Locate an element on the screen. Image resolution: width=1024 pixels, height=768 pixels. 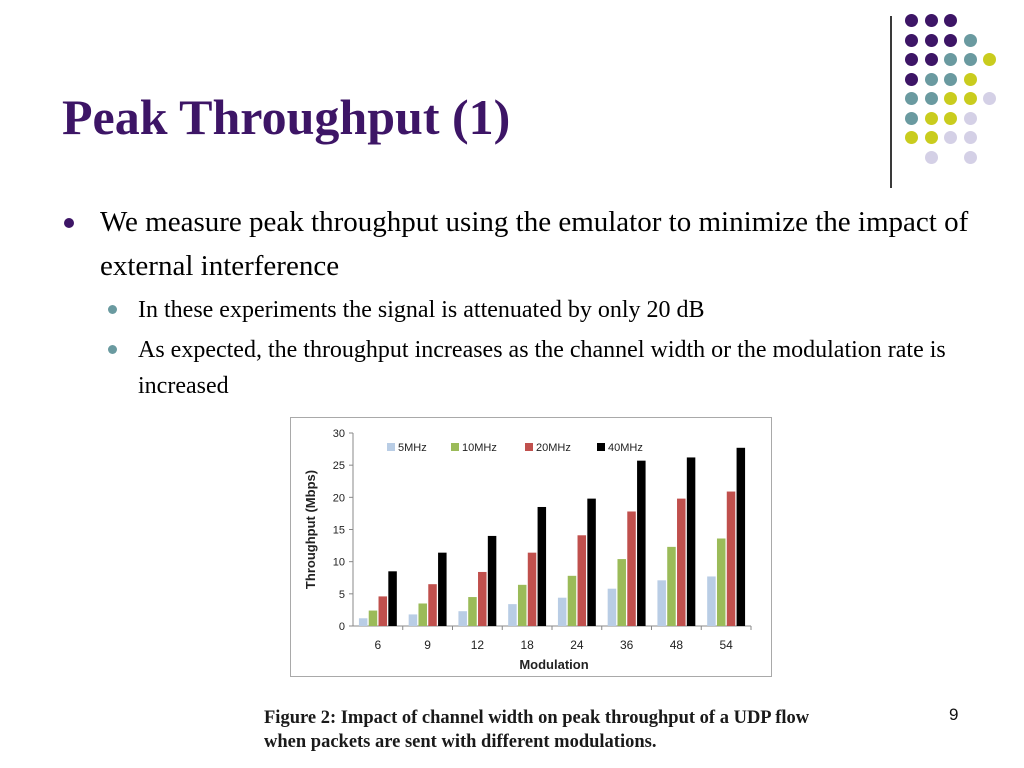
x-tick-label: 18 is located at coordinates (527, 645).